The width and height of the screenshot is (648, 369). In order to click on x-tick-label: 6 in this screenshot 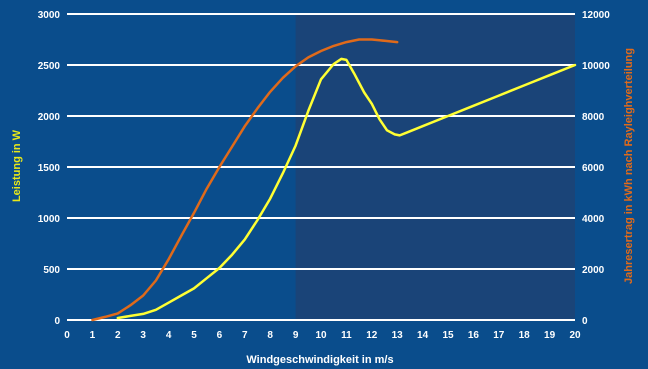, I will do `click(220, 335)`.